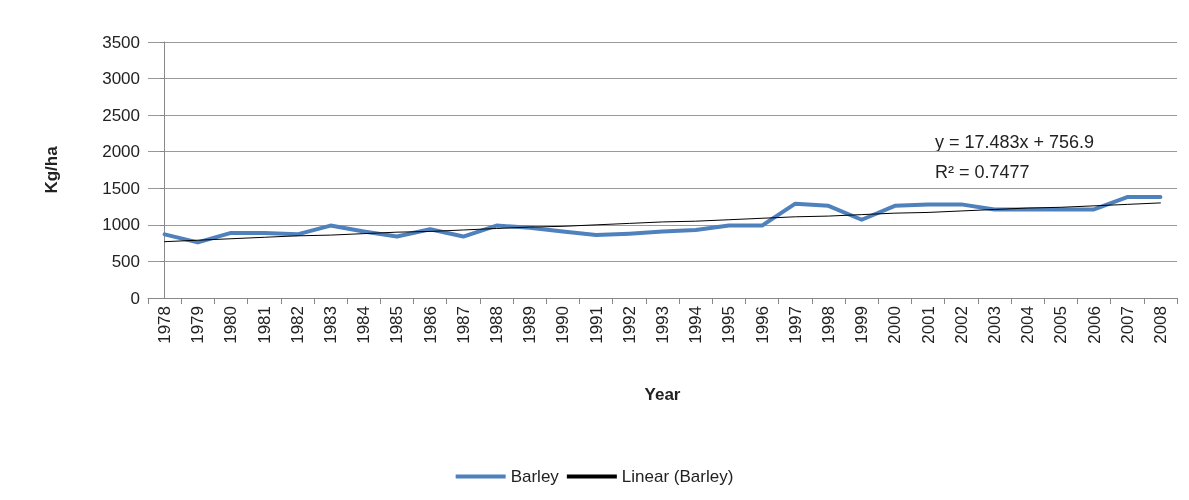 This screenshot has width=1189, height=500. Describe the element at coordinates (895, 325) in the screenshot. I see `x-tick-label: 2000` at that location.